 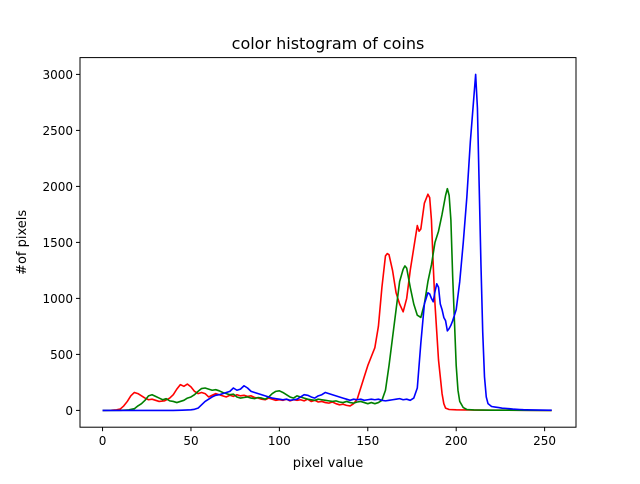 What do you see at coordinates (327, 437) in the screenshot?
I see `x-axis-ticks: 0 50 100 150 200 250` at bounding box center [327, 437].